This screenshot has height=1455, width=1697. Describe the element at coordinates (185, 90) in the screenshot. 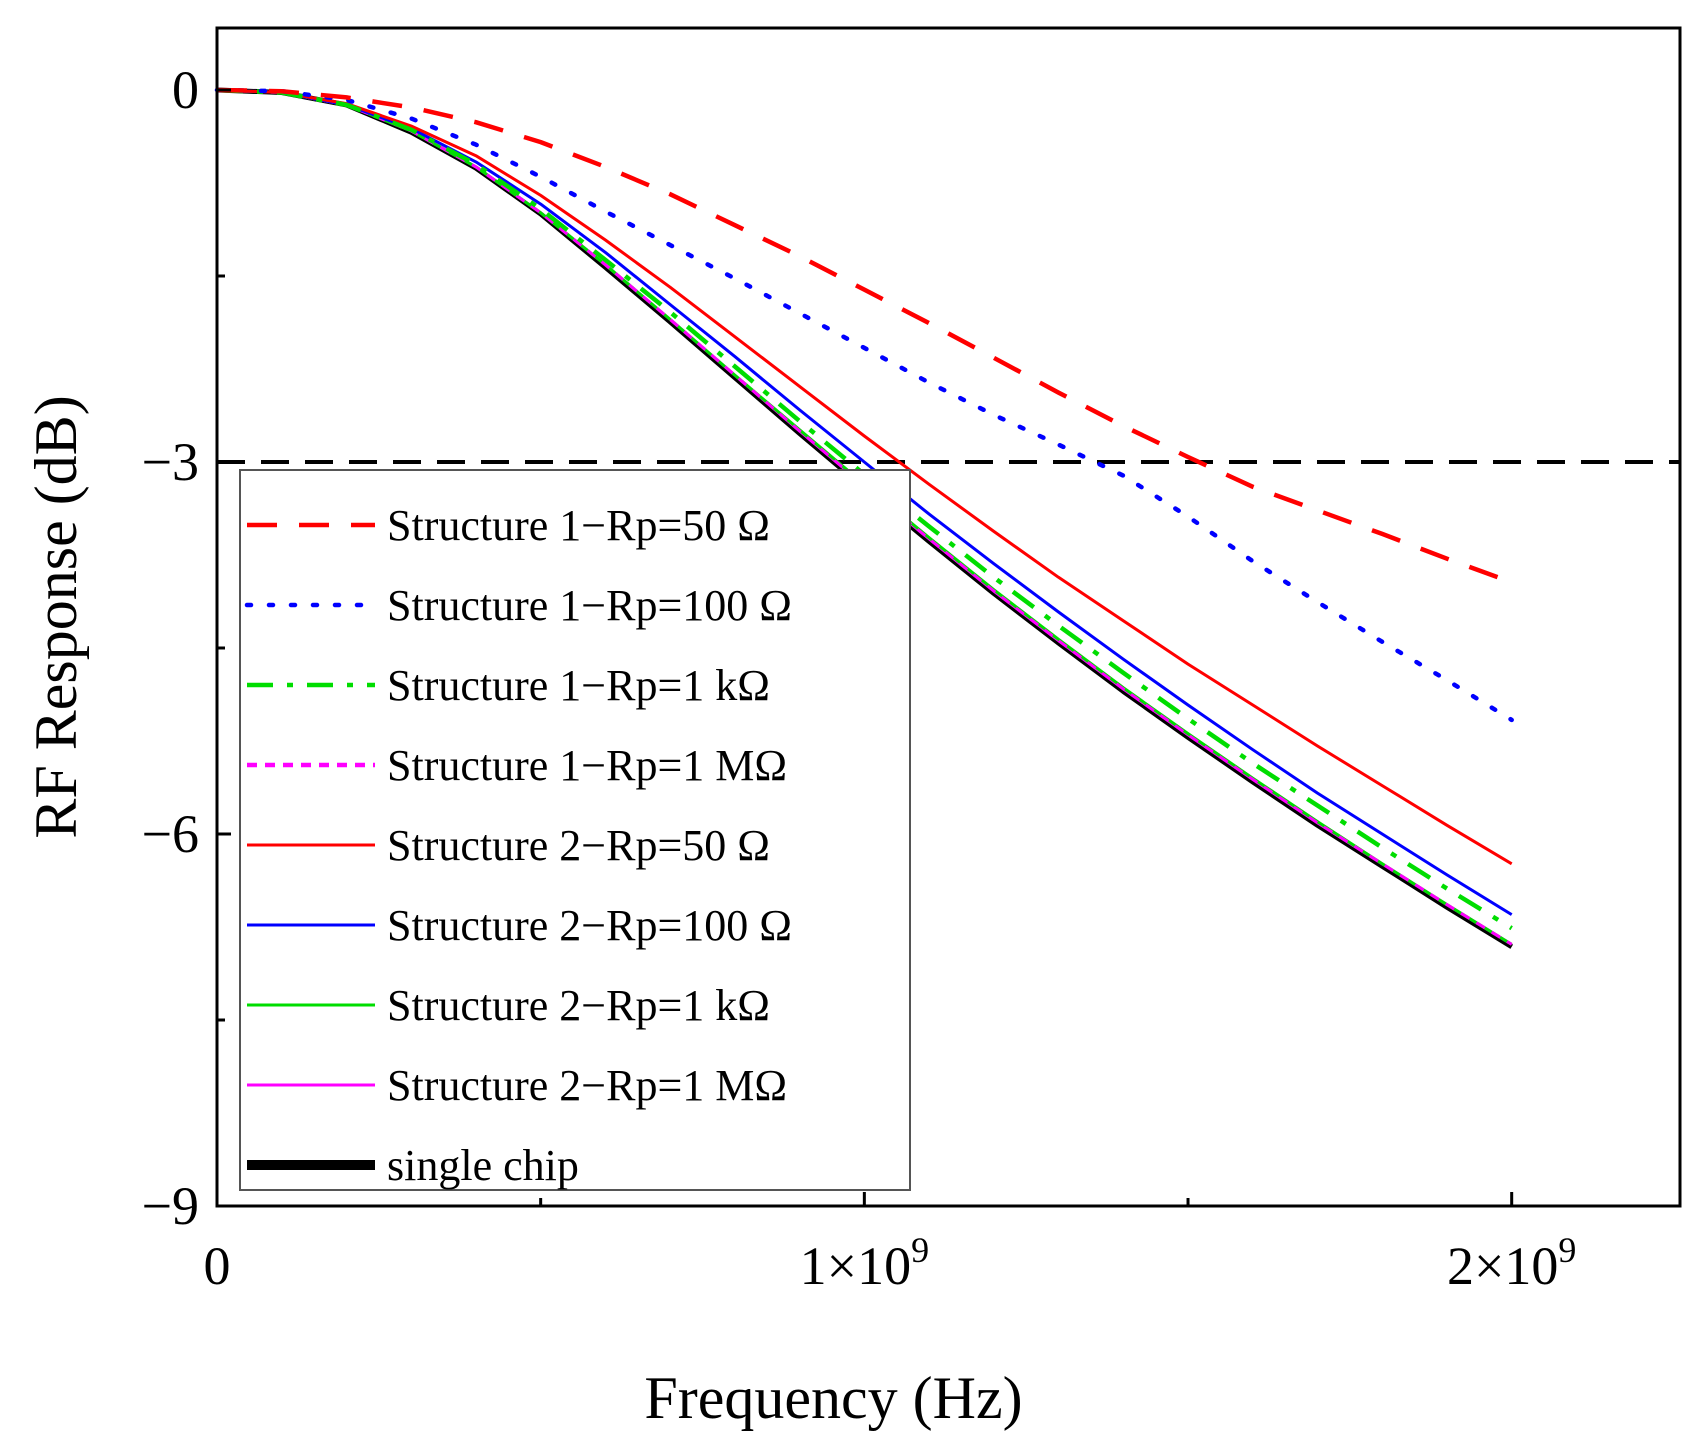

I see `y-tick-label: 0` at that location.